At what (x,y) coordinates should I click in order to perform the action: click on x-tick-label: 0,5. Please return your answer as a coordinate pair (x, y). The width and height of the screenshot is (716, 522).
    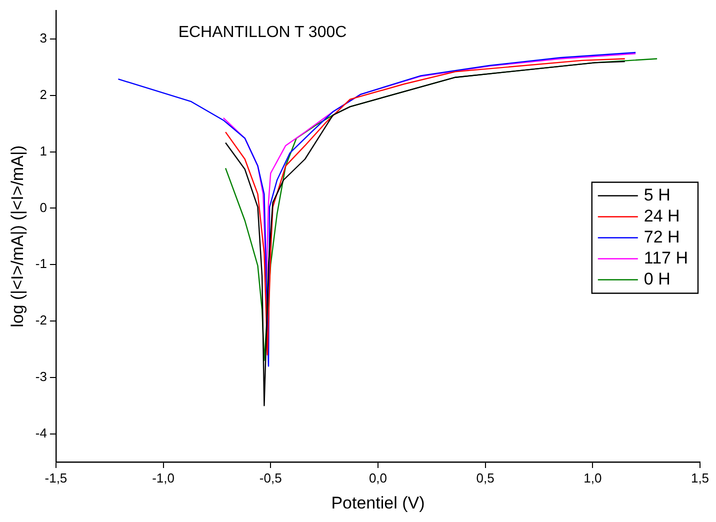
    Looking at the image, I should click on (485, 478).